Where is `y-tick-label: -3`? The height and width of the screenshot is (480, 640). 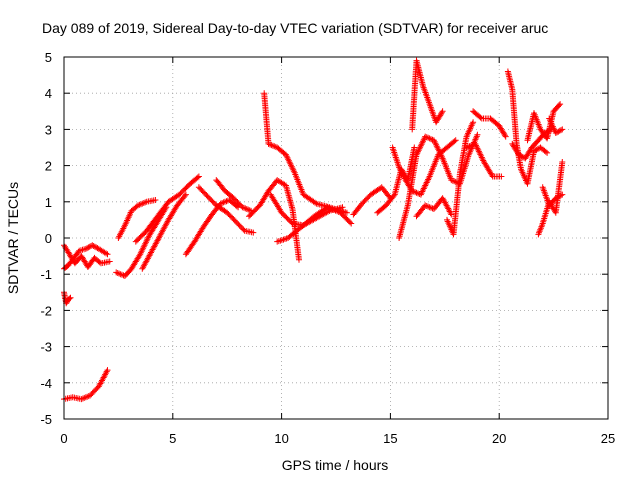 y-tick-label: -3 is located at coordinates (46, 347).